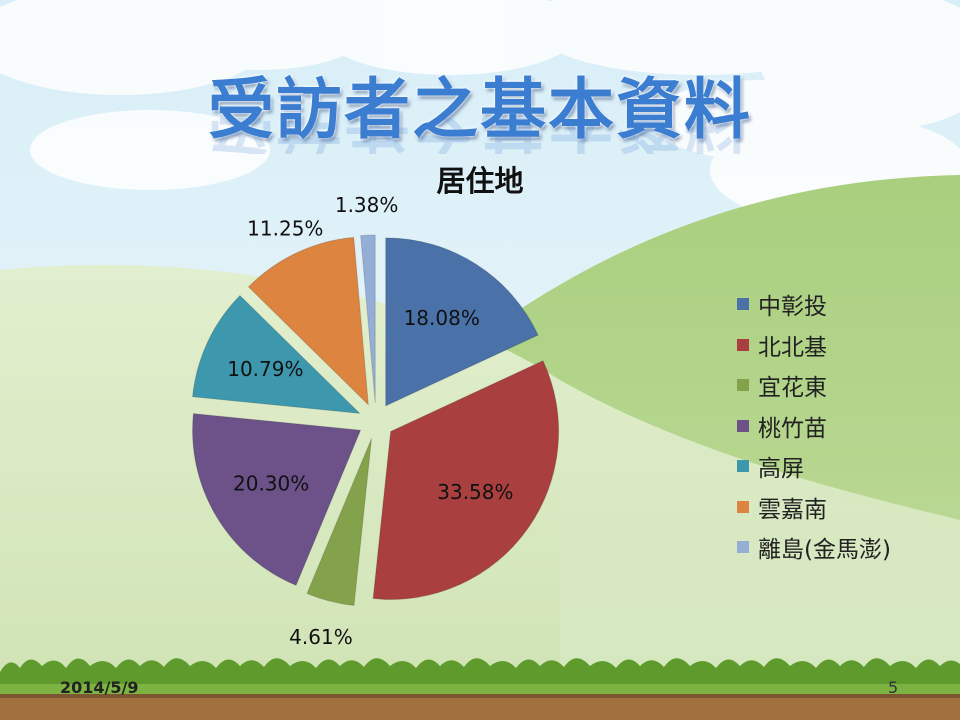 This screenshot has width=960, height=720. Describe the element at coordinates (480, 109) in the screenshot. I see `slide-title: 受訪者之基本資料` at that location.